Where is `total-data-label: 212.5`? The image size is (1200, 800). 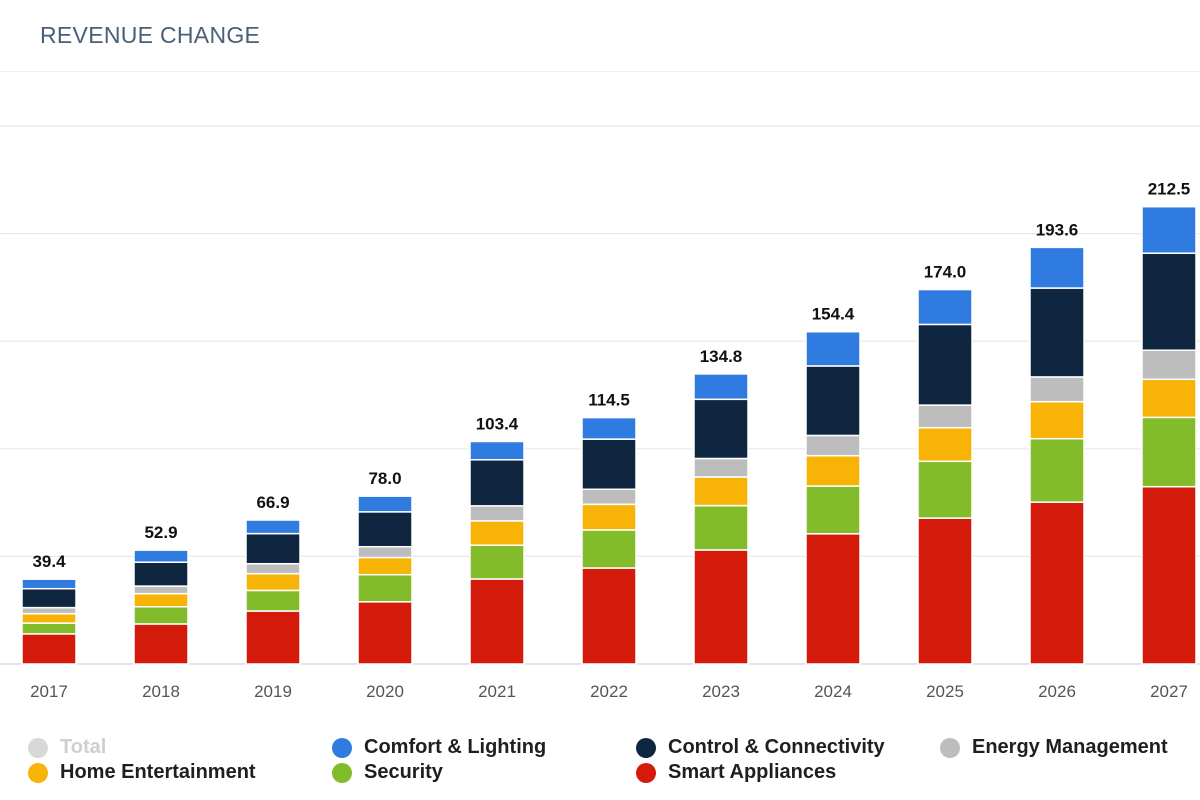 total-data-label: 212.5 is located at coordinates (1169, 189).